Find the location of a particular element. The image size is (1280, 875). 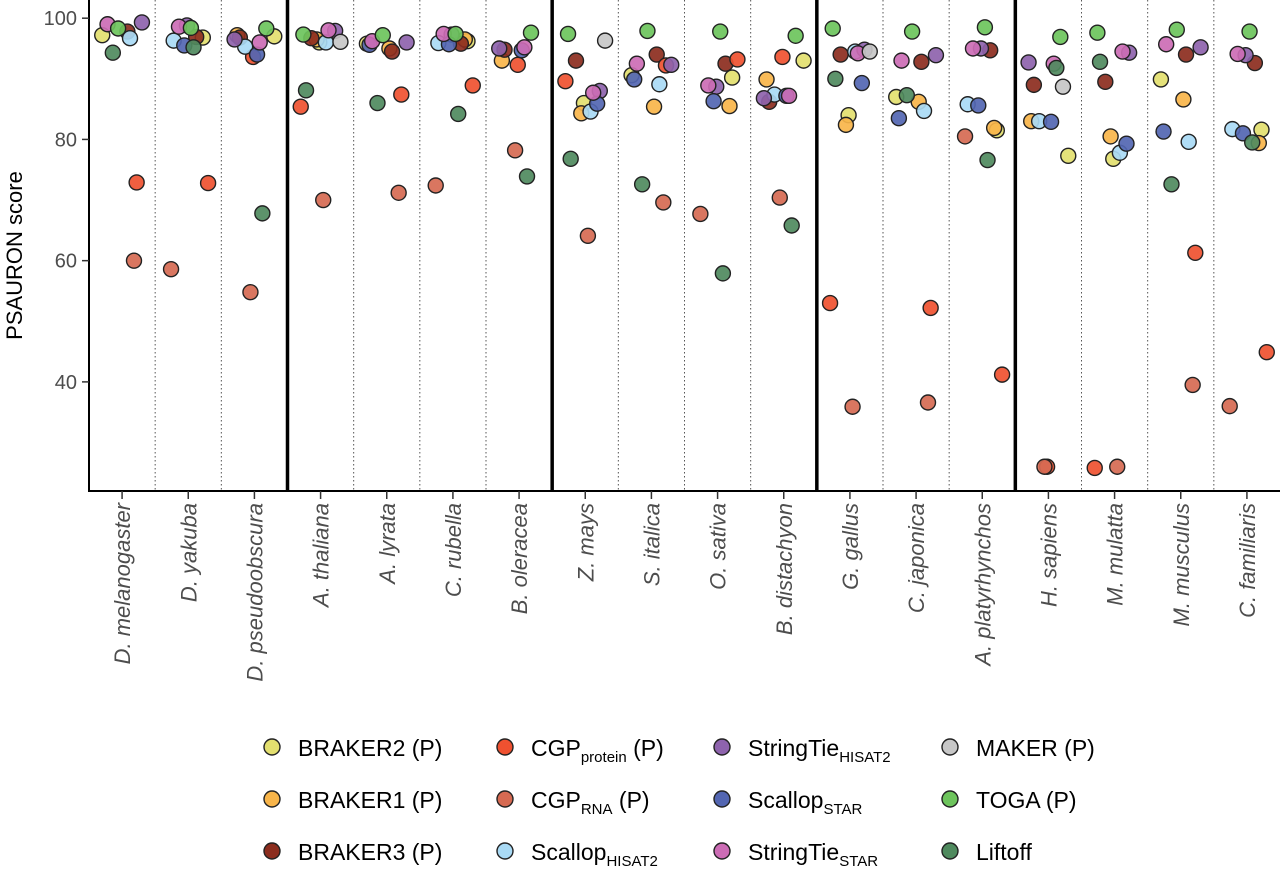

point-stringtie_star-d-pseudoobscura is located at coordinates (259, 42).